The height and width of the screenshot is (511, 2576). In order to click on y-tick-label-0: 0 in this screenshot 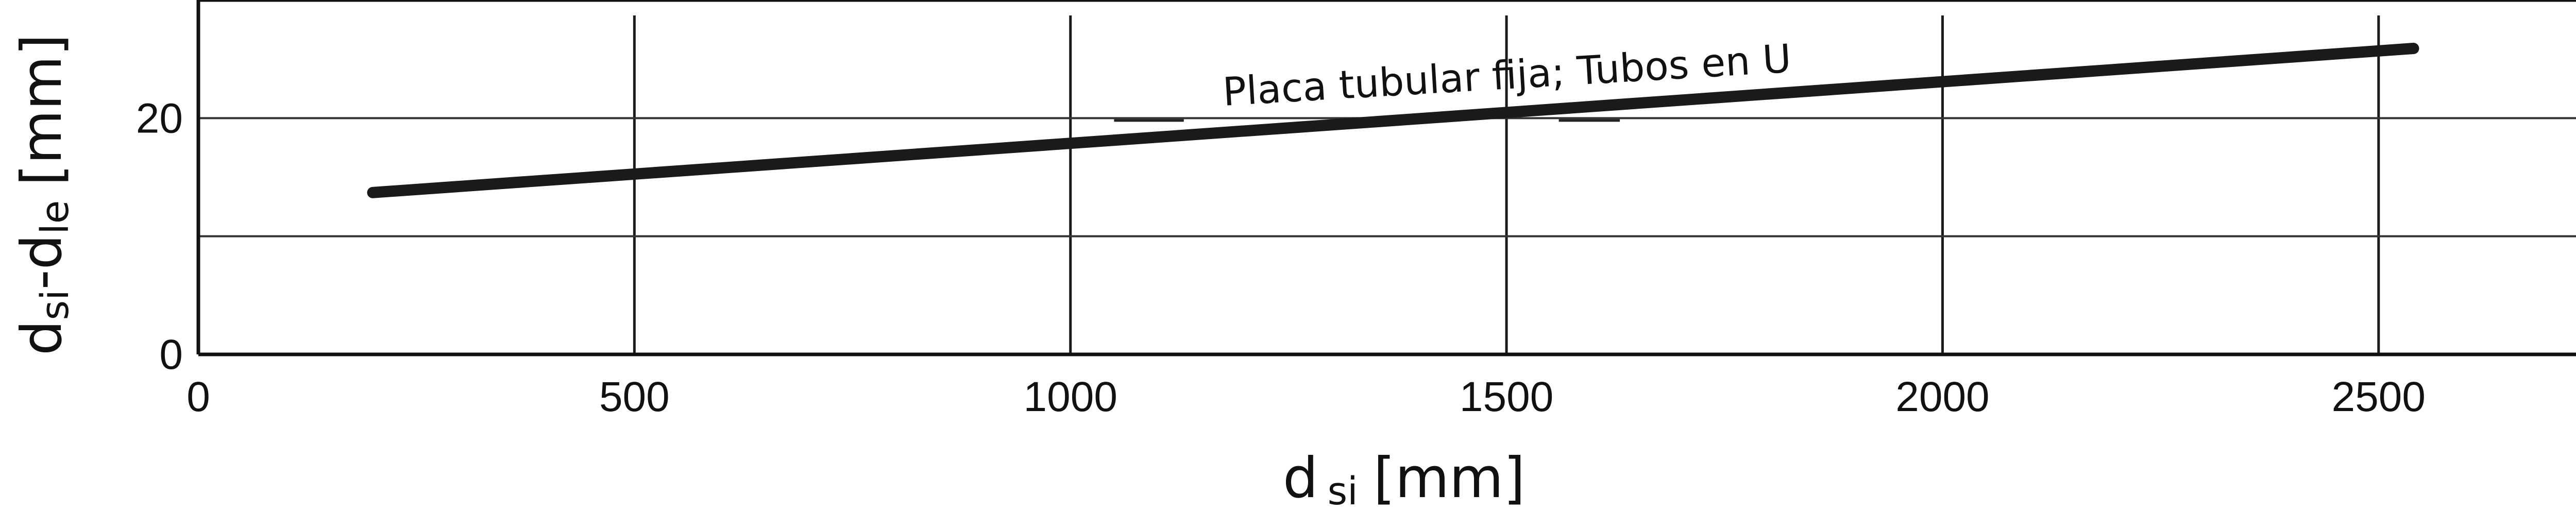, I will do `click(171, 354)`.